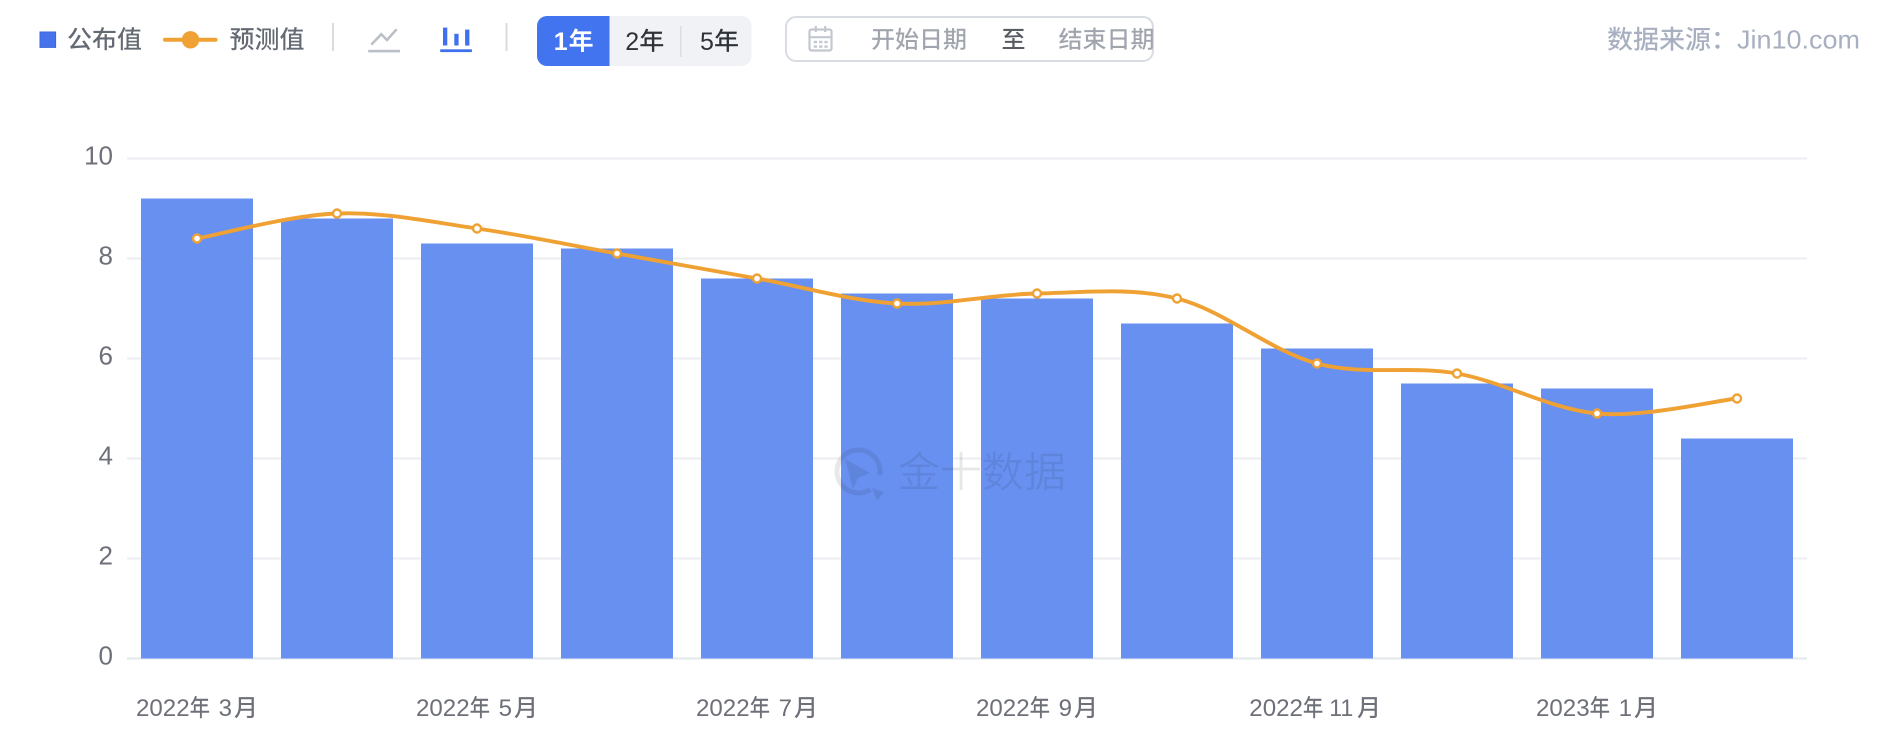 The height and width of the screenshot is (746, 1888). I want to click on svg-text: 4, so click(106, 455).